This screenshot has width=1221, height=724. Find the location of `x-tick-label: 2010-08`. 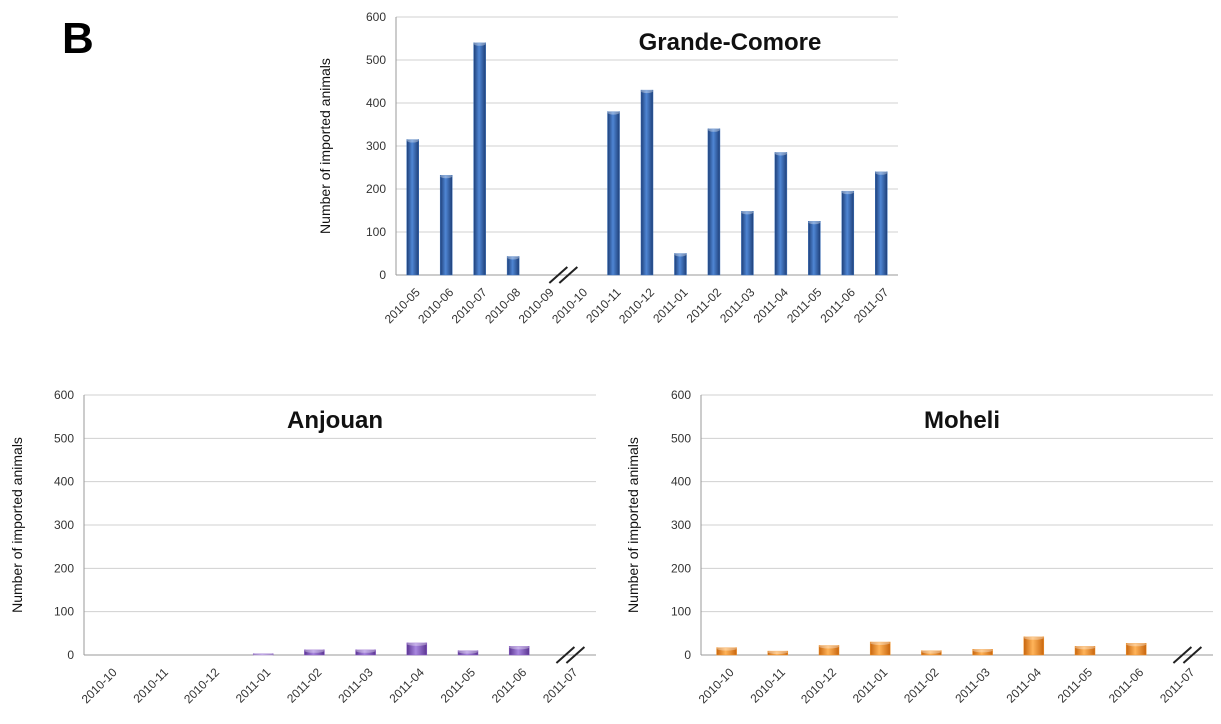

x-tick-label: 2010-08 is located at coordinates (502, 305).